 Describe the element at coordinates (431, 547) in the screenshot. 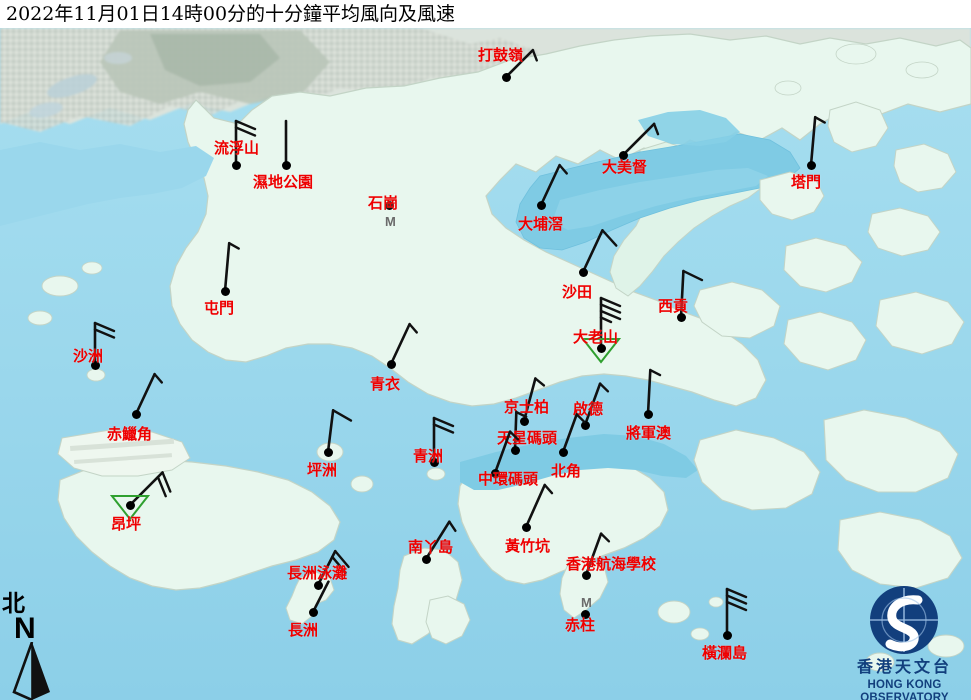

I see `station-label: 南丫島` at that location.